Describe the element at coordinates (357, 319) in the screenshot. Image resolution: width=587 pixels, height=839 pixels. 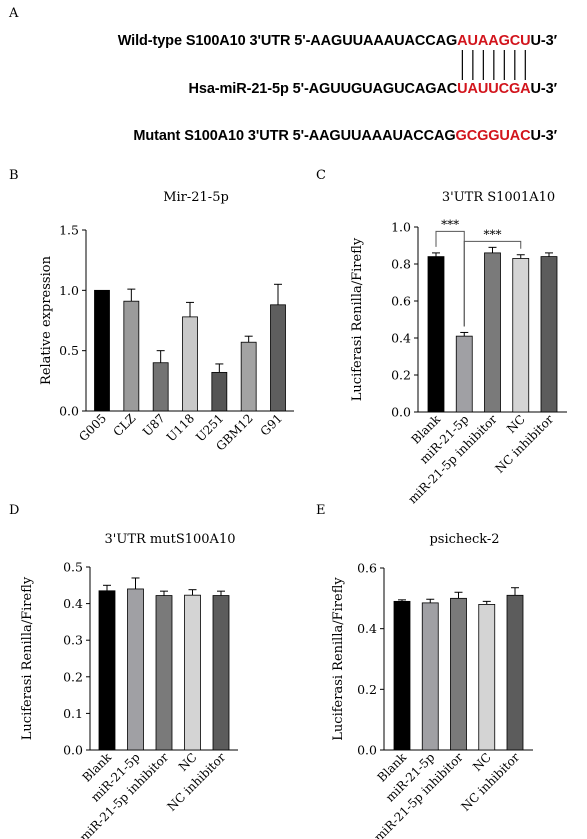
I see `chart-c-ylabel: Luciferasi Renilla/Firefly` at that location.